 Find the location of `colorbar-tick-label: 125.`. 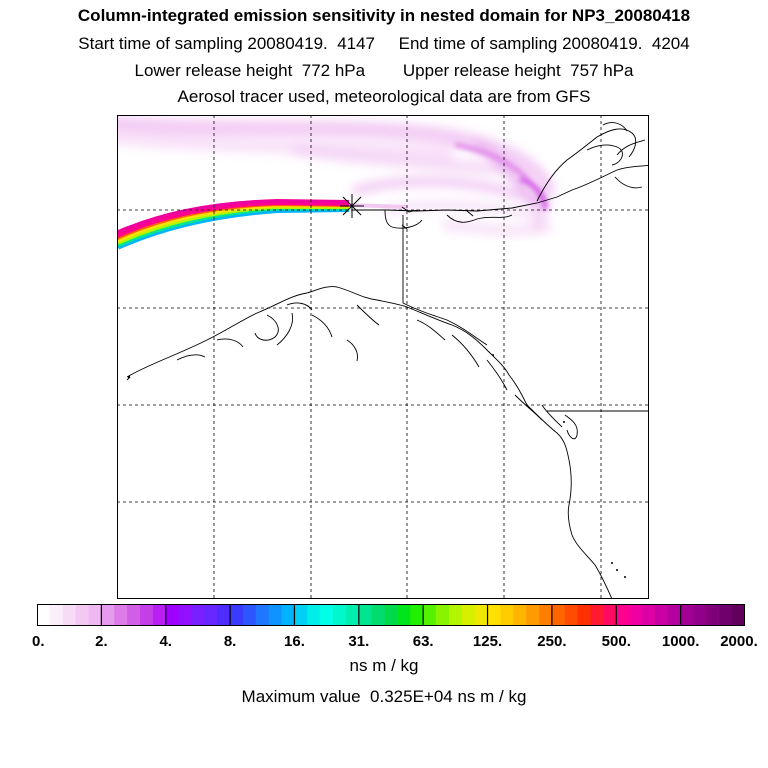

colorbar-tick-label: 125. is located at coordinates (487, 641).